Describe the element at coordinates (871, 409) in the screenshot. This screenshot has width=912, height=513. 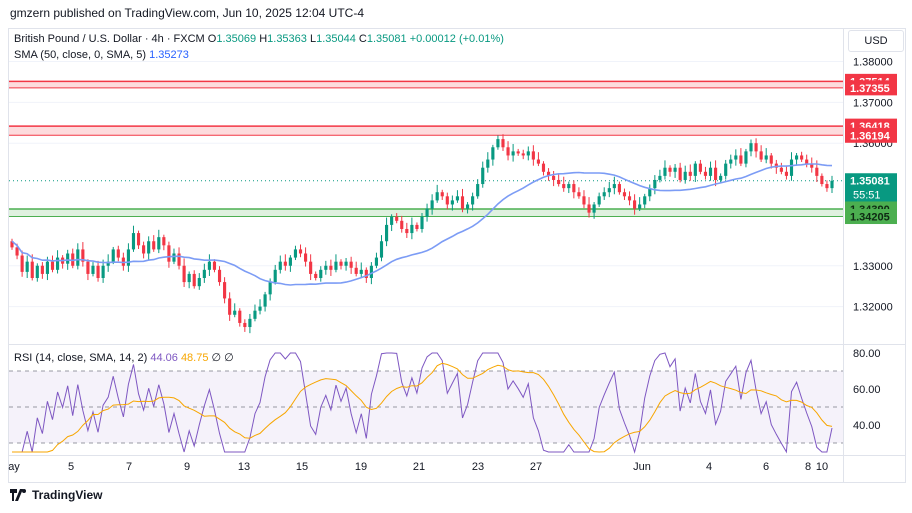
I see `rsi-ma-label-bg` at that location.